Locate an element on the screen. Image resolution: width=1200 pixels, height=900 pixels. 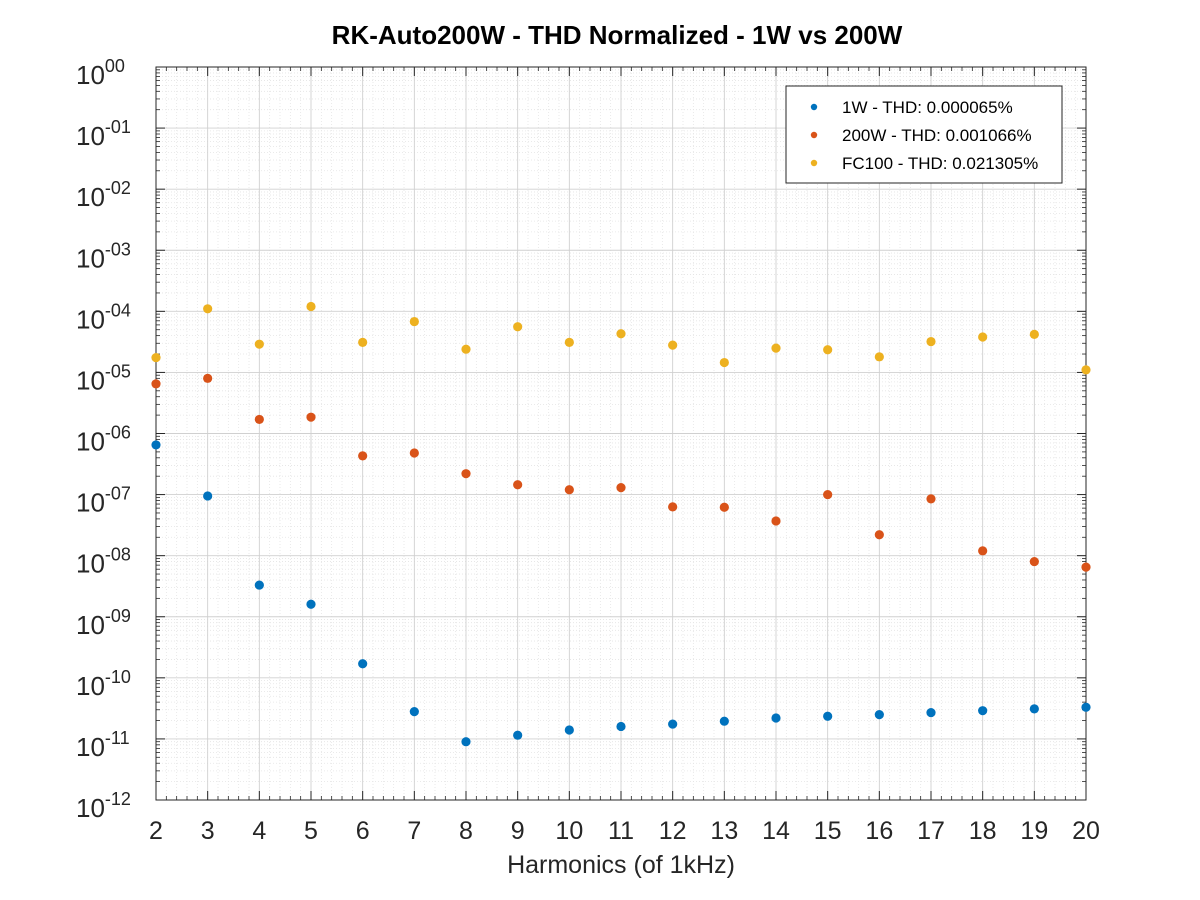
x-tick-label: 3 is located at coordinates (208, 831).